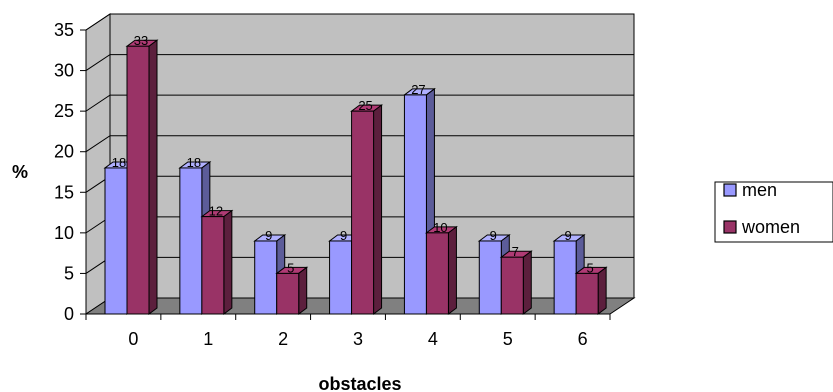 The width and height of the screenshot is (833, 392). I want to click on y-tick-label: 25, so click(64, 111).